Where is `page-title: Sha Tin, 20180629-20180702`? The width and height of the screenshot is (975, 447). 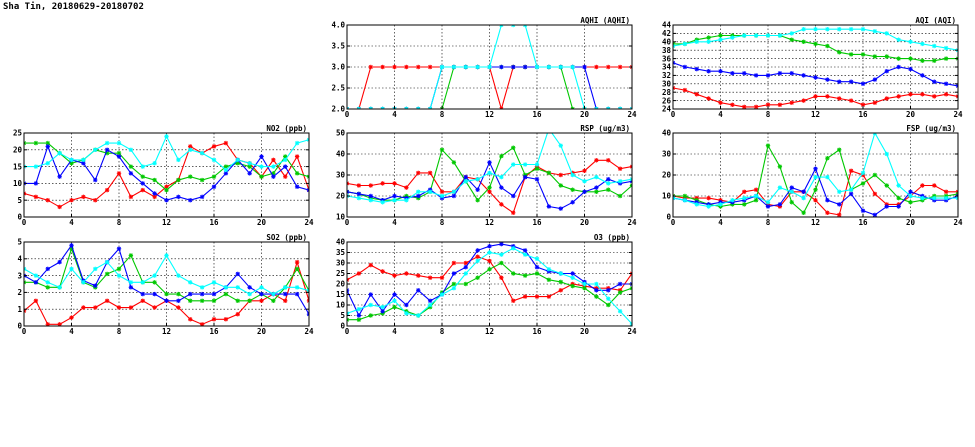
page-title: Sha Tin, 20180629-20180702 is located at coordinates (73, 7).